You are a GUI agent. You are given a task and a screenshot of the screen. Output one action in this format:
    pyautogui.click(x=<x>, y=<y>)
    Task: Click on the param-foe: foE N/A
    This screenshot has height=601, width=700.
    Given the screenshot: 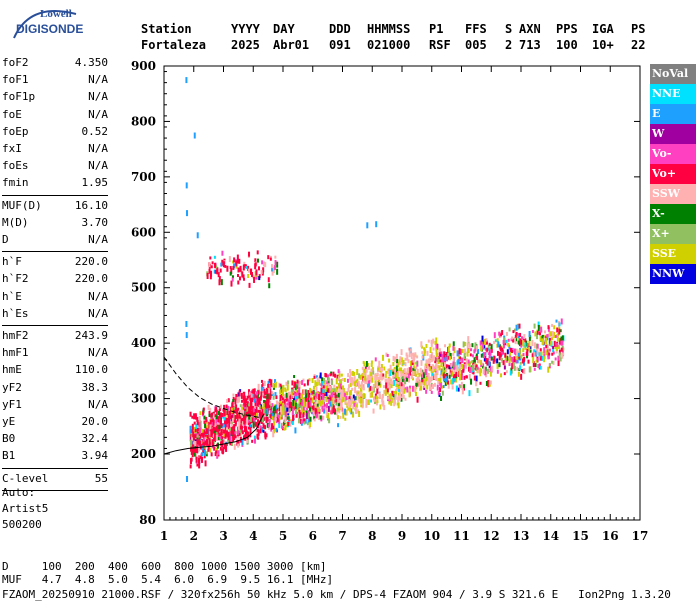 What is the action you would take?
    pyautogui.click(x=55, y=116)
    